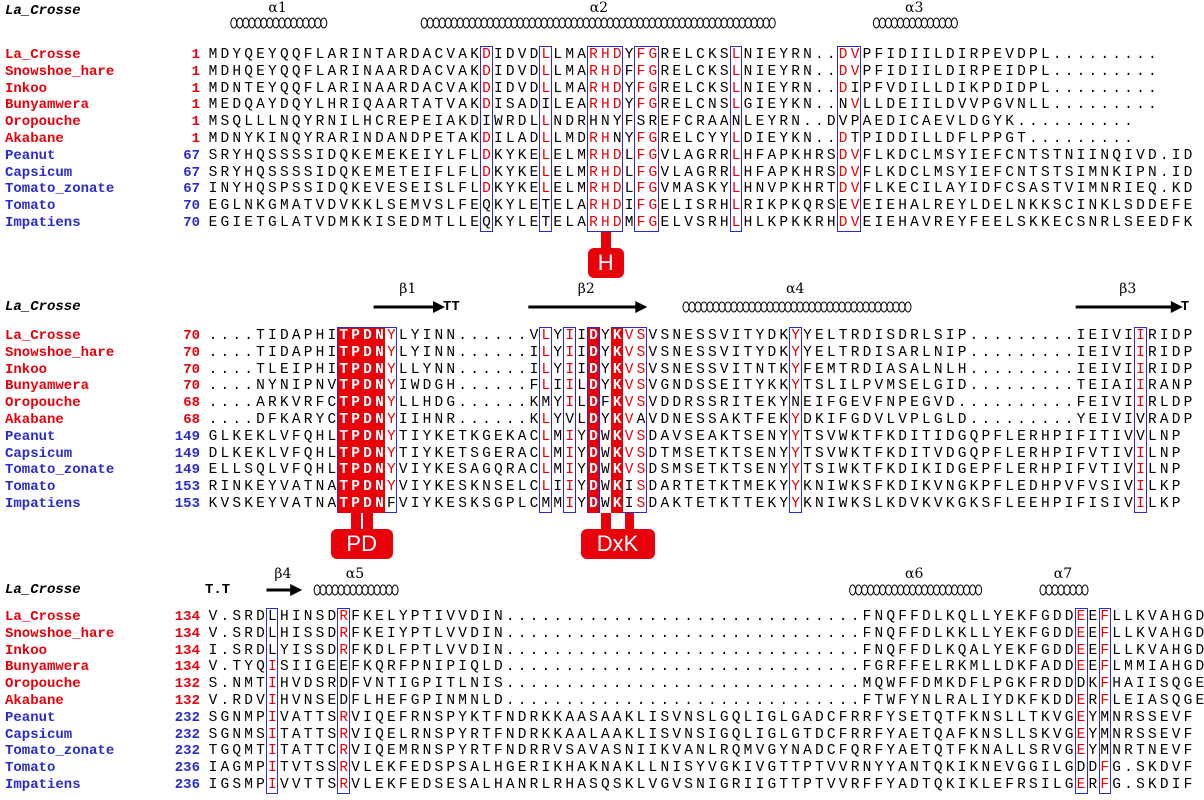 This screenshot has height=800, width=1204. I want to click on residue: P, so click(355, 353).